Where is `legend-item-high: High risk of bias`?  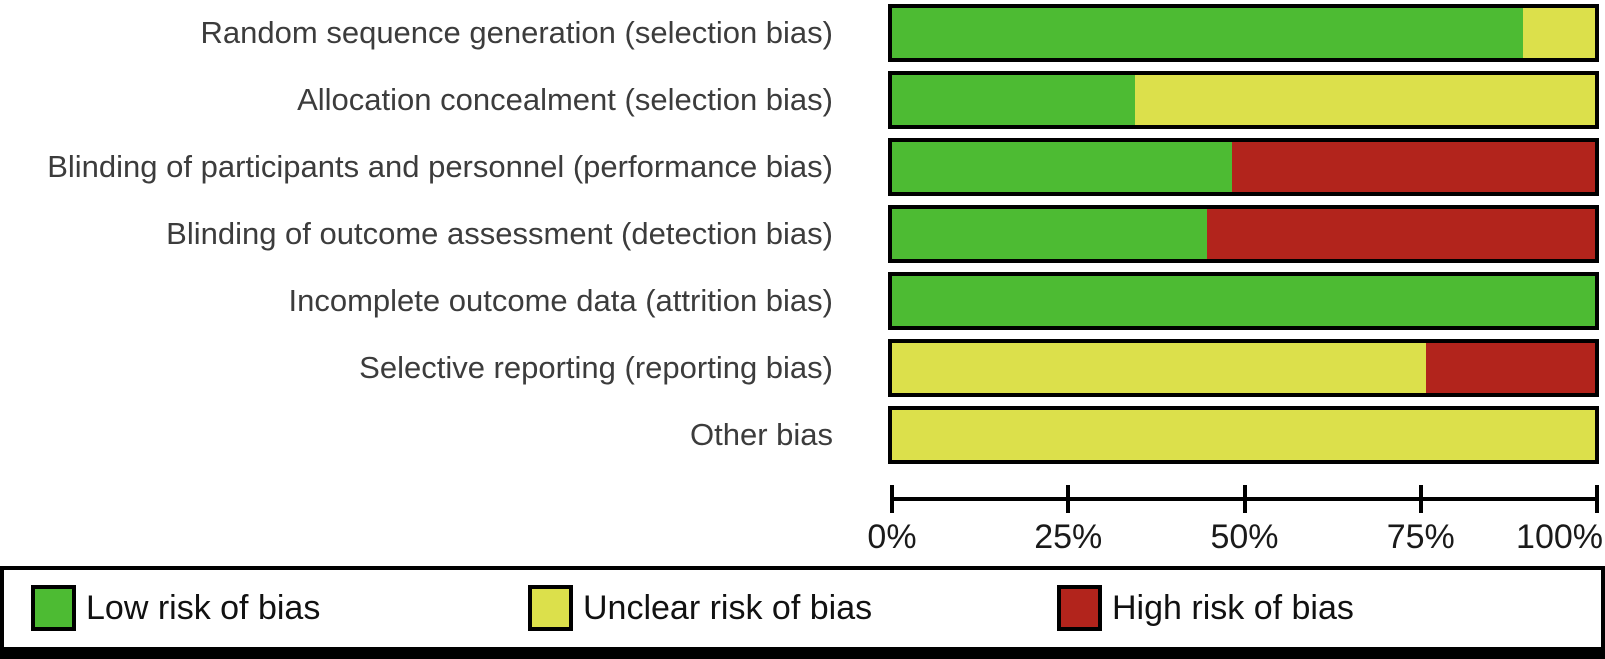
legend-item-high: High risk of bias is located at coordinates (1205, 608).